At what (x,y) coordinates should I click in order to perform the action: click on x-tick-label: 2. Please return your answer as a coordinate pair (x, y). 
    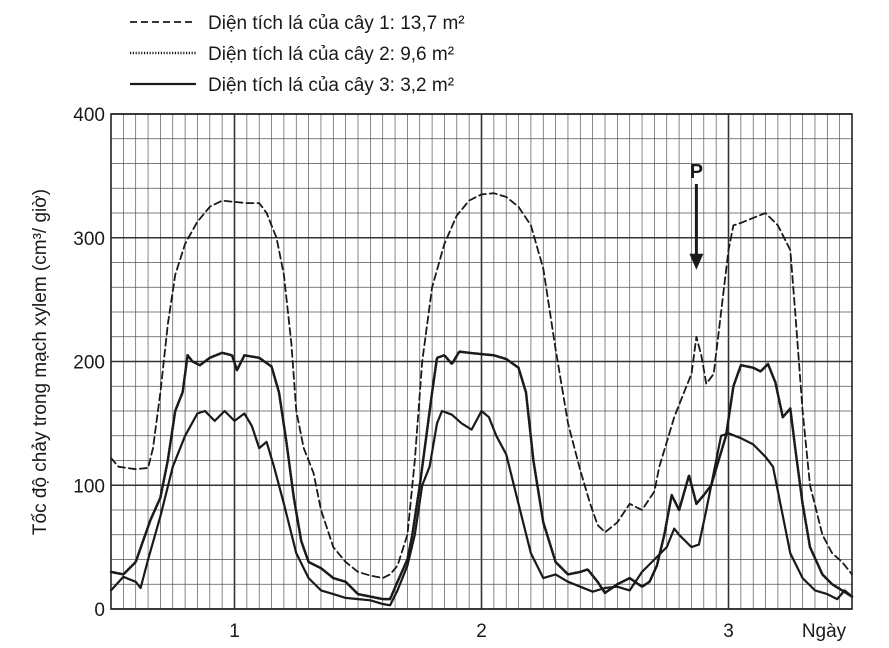
    Looking at the image, I should click on (481, 631).